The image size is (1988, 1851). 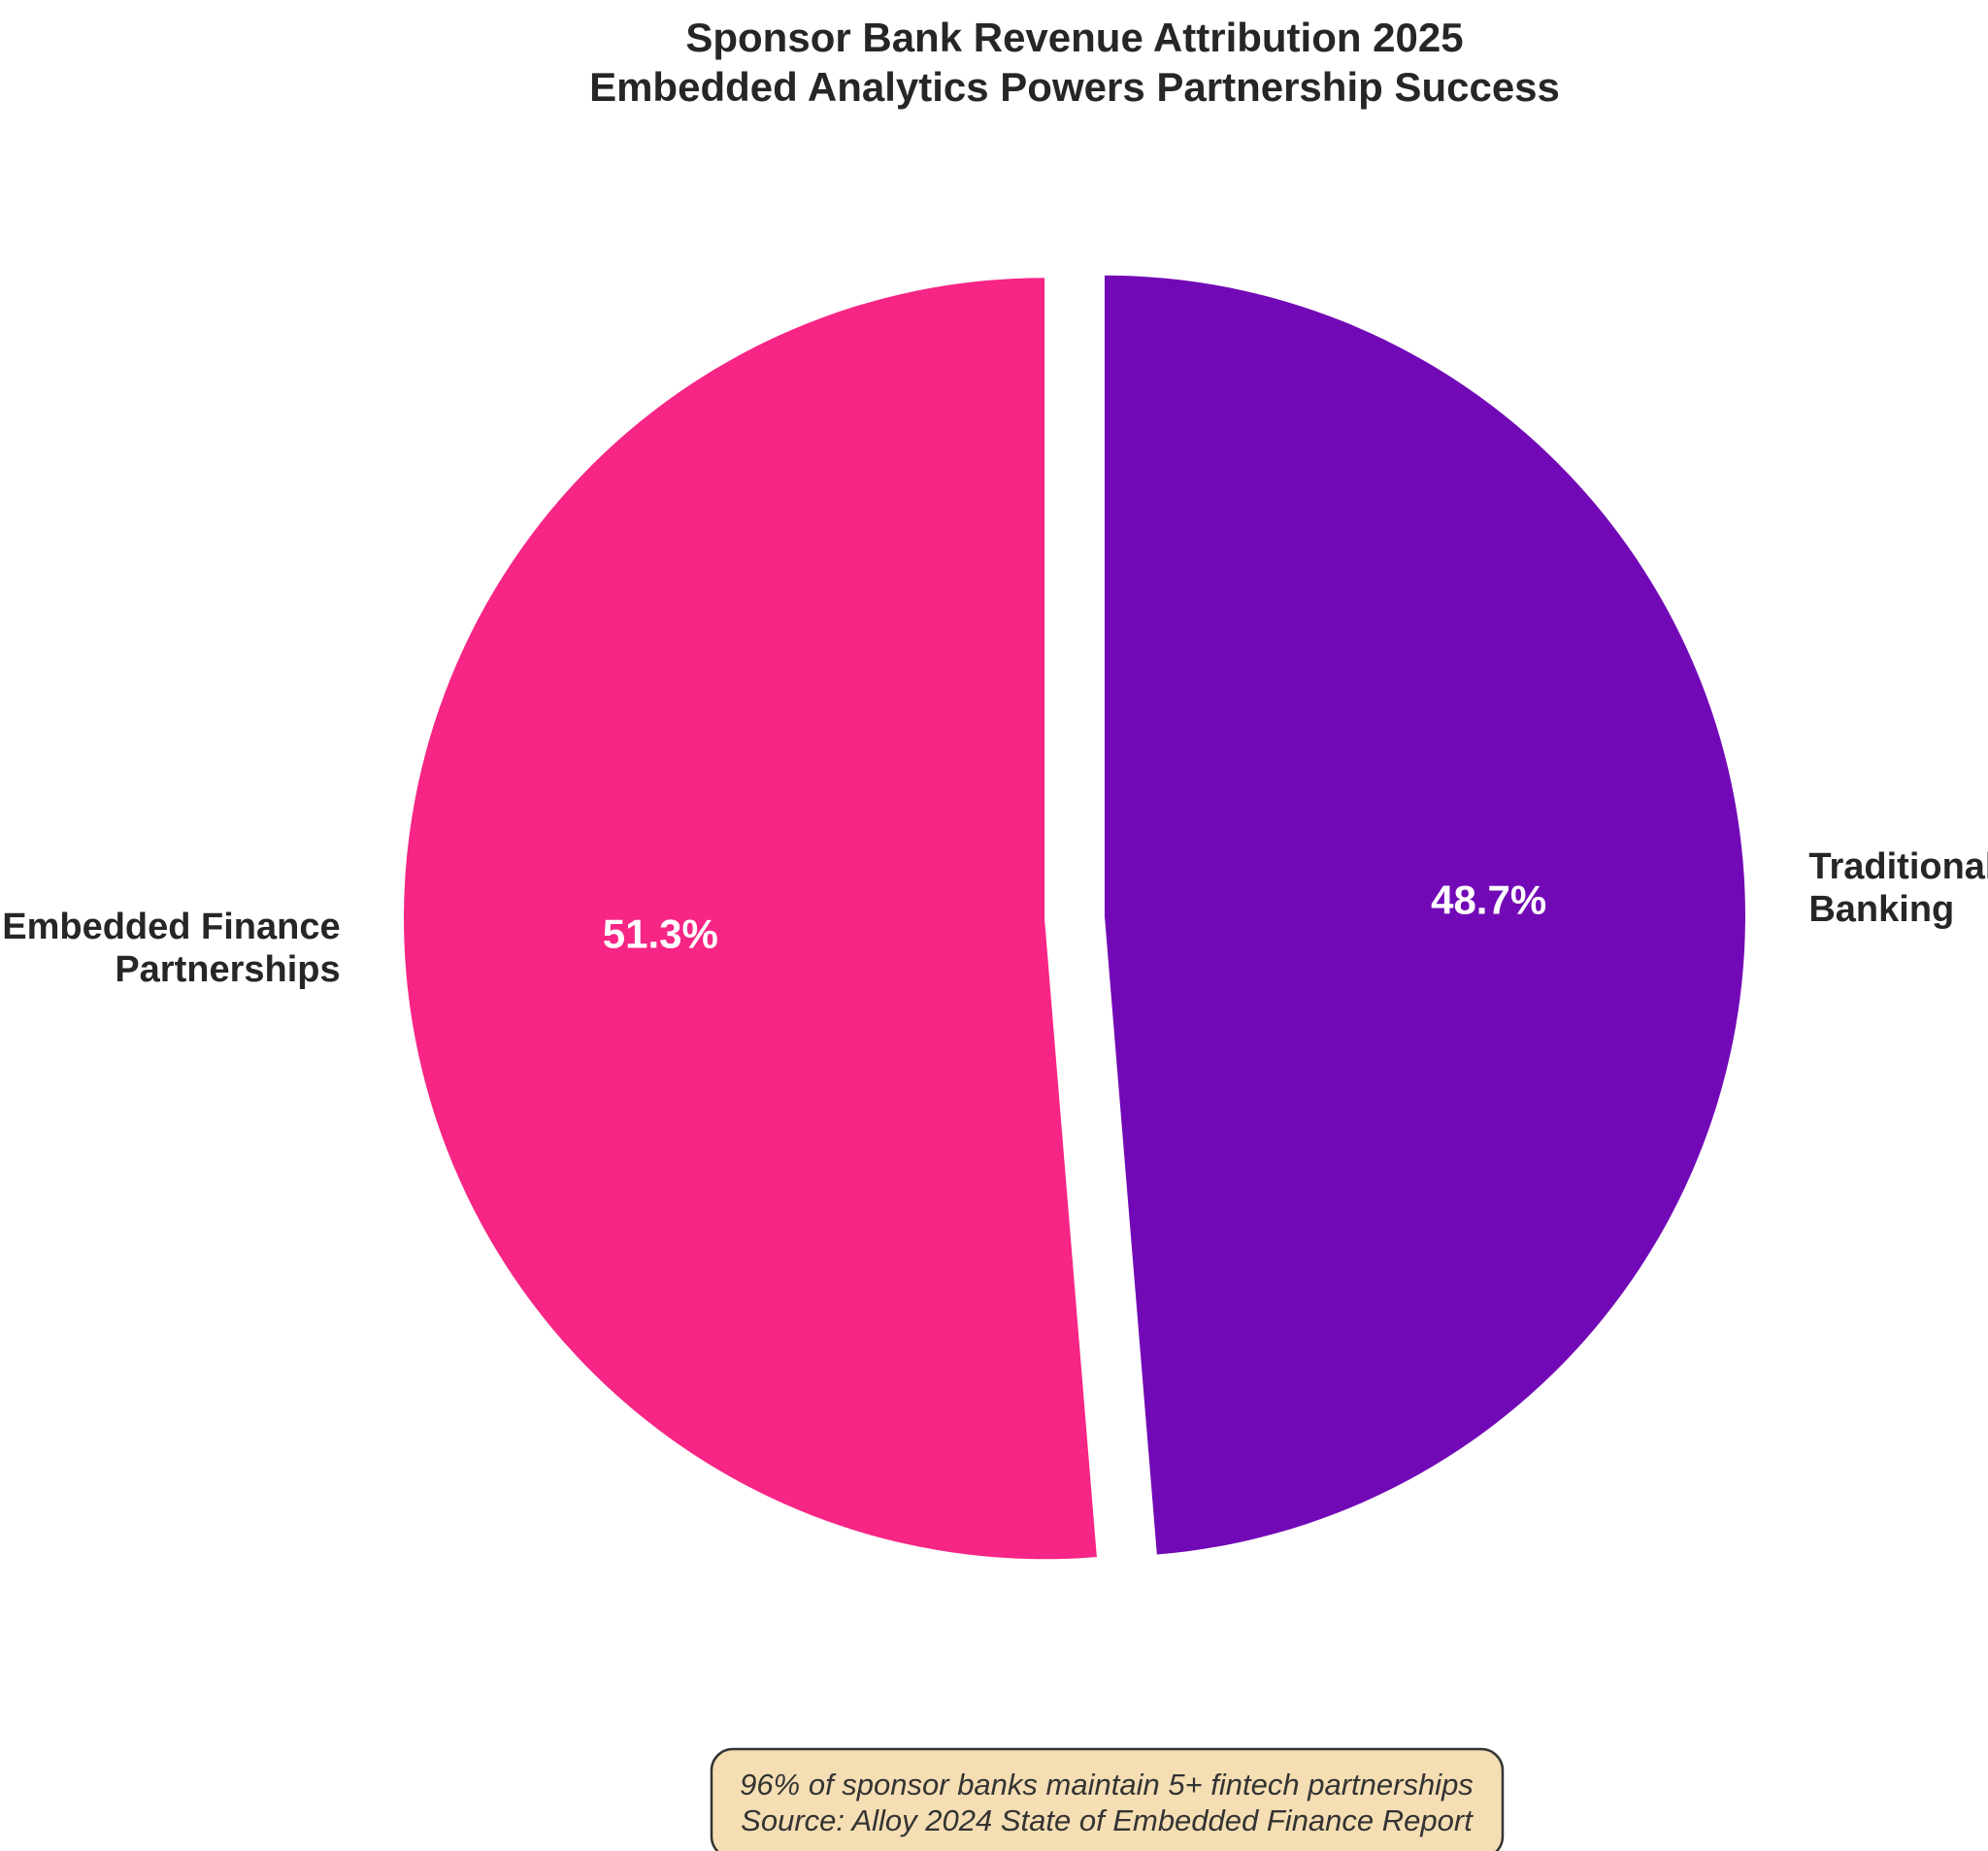 I want to click on chart-title: Sponsor Bank Revenue Attribution 2025, so click(x=1074, y=37).